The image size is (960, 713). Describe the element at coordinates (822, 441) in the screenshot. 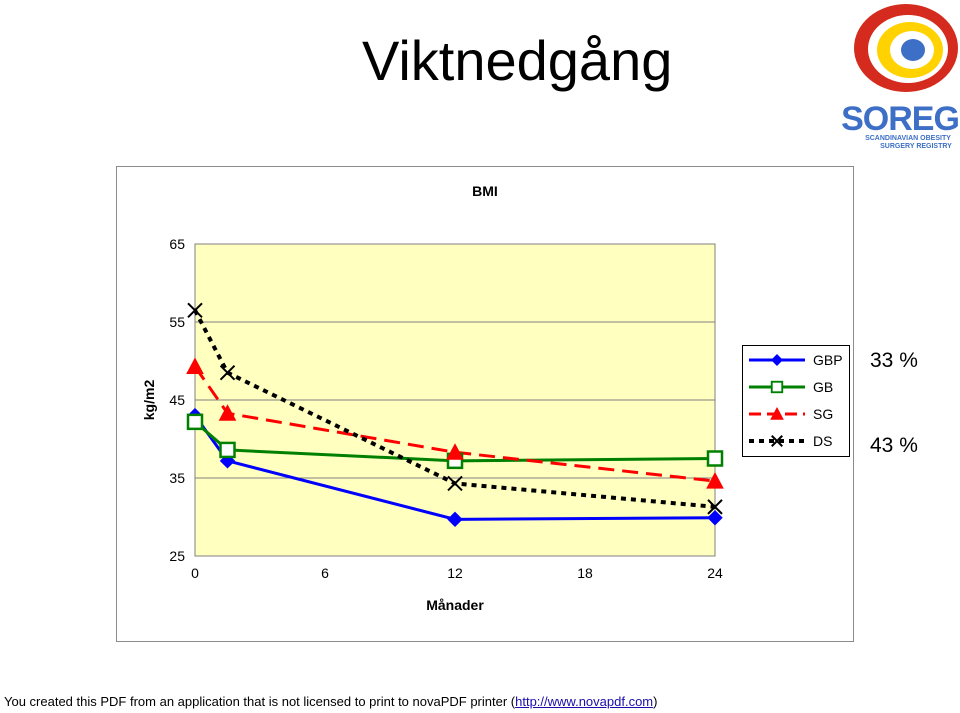

I see `legend-label-ds: DS` at that location.